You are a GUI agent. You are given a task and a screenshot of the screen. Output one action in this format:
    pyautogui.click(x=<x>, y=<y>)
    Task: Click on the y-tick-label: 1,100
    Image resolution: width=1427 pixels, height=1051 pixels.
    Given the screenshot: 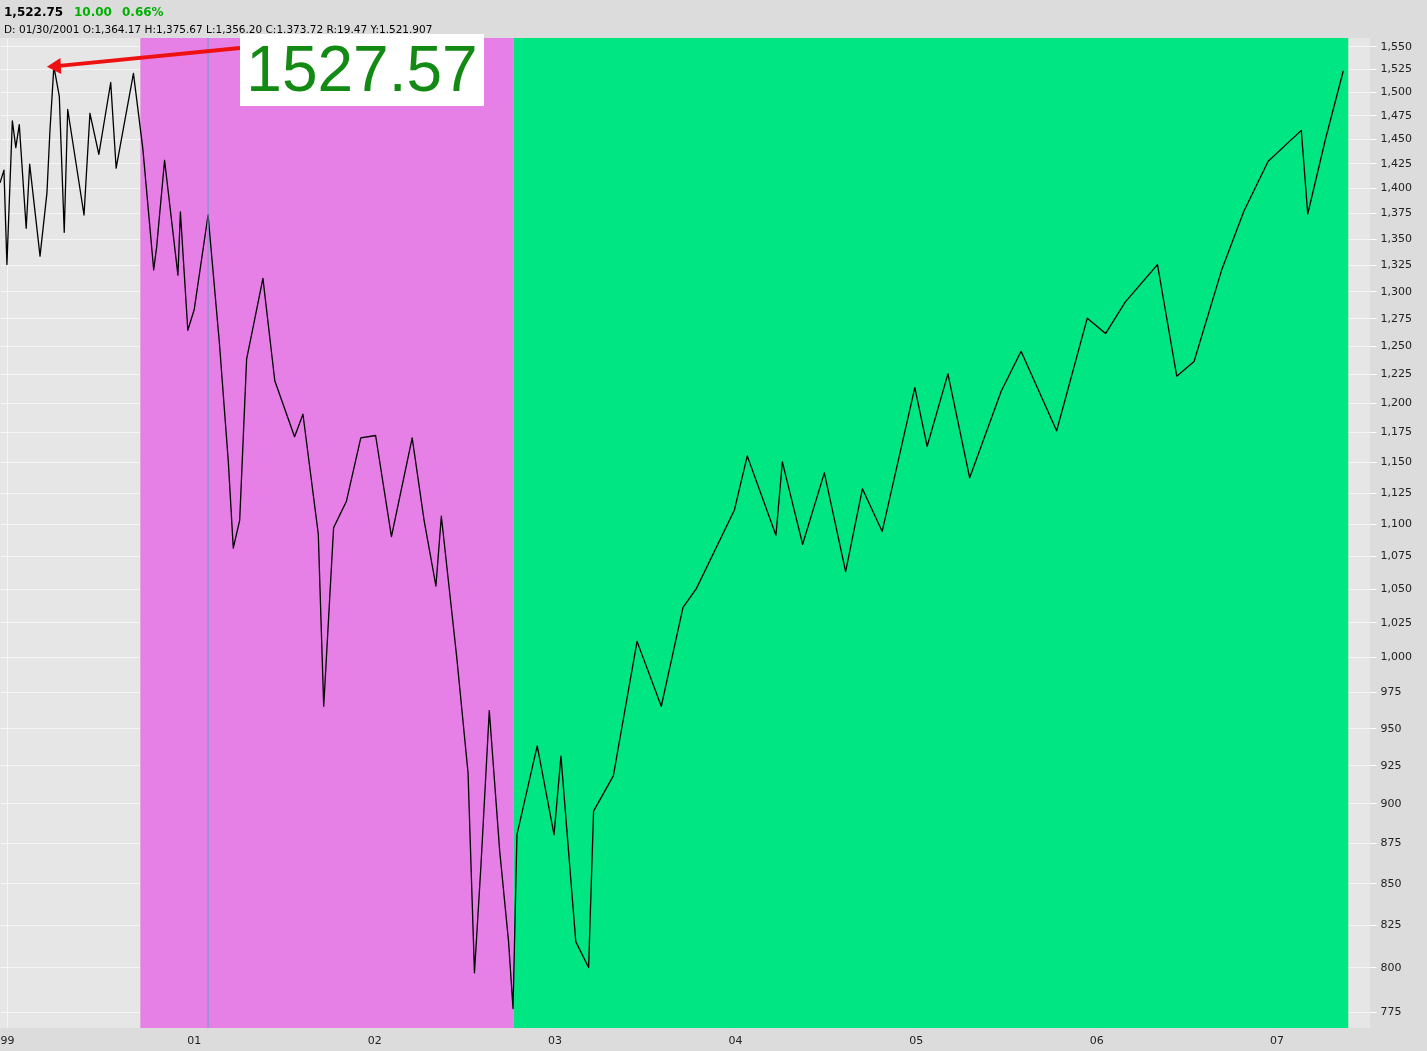 What is the action you would take?
    pyautogui.click(x=1396, y=524)
    